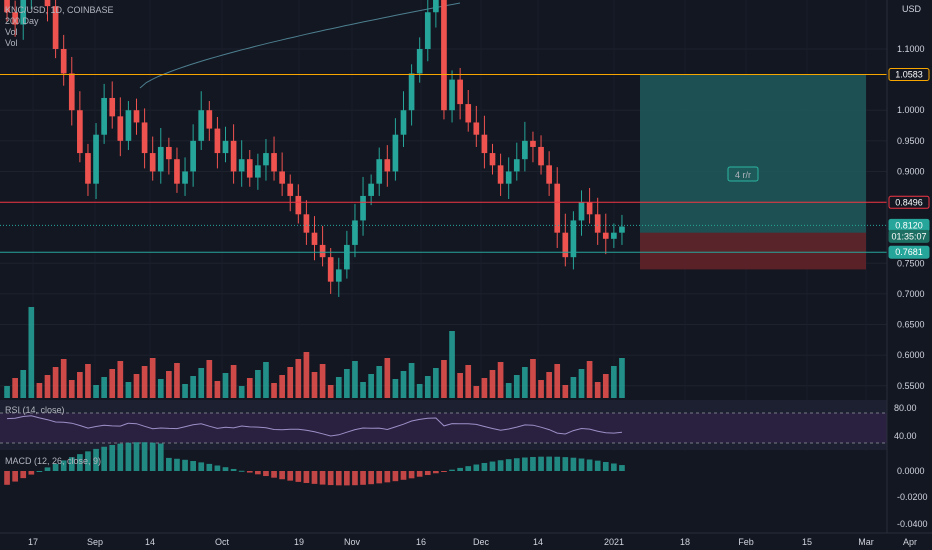 The height and width of the screenshot is (550, 932). Describe the element at coordinates (911, 49) in the screenshot. I see `price-tick-0: 1.1000` at that location.